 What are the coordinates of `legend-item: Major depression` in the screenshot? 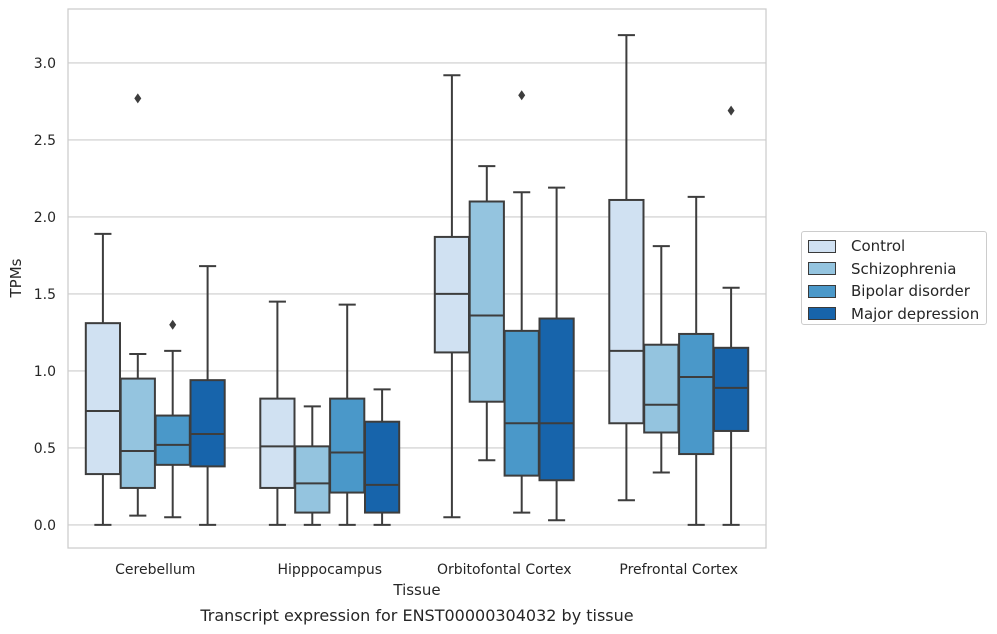 It's located at (893, 314).